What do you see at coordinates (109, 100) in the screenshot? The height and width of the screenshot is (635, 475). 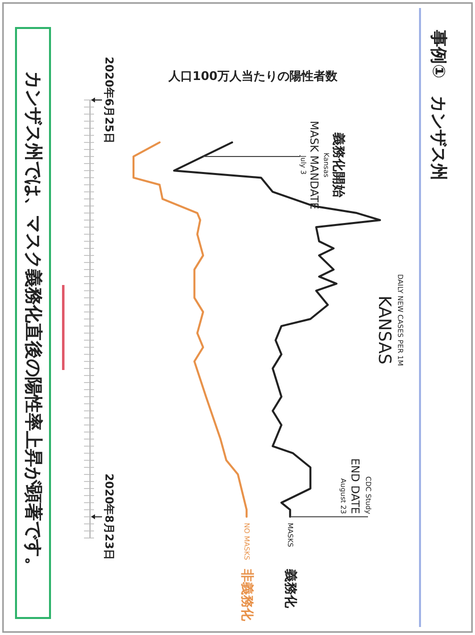 I see `y-tick-label: 2020年6月25日` at bounding box center [109, 100].